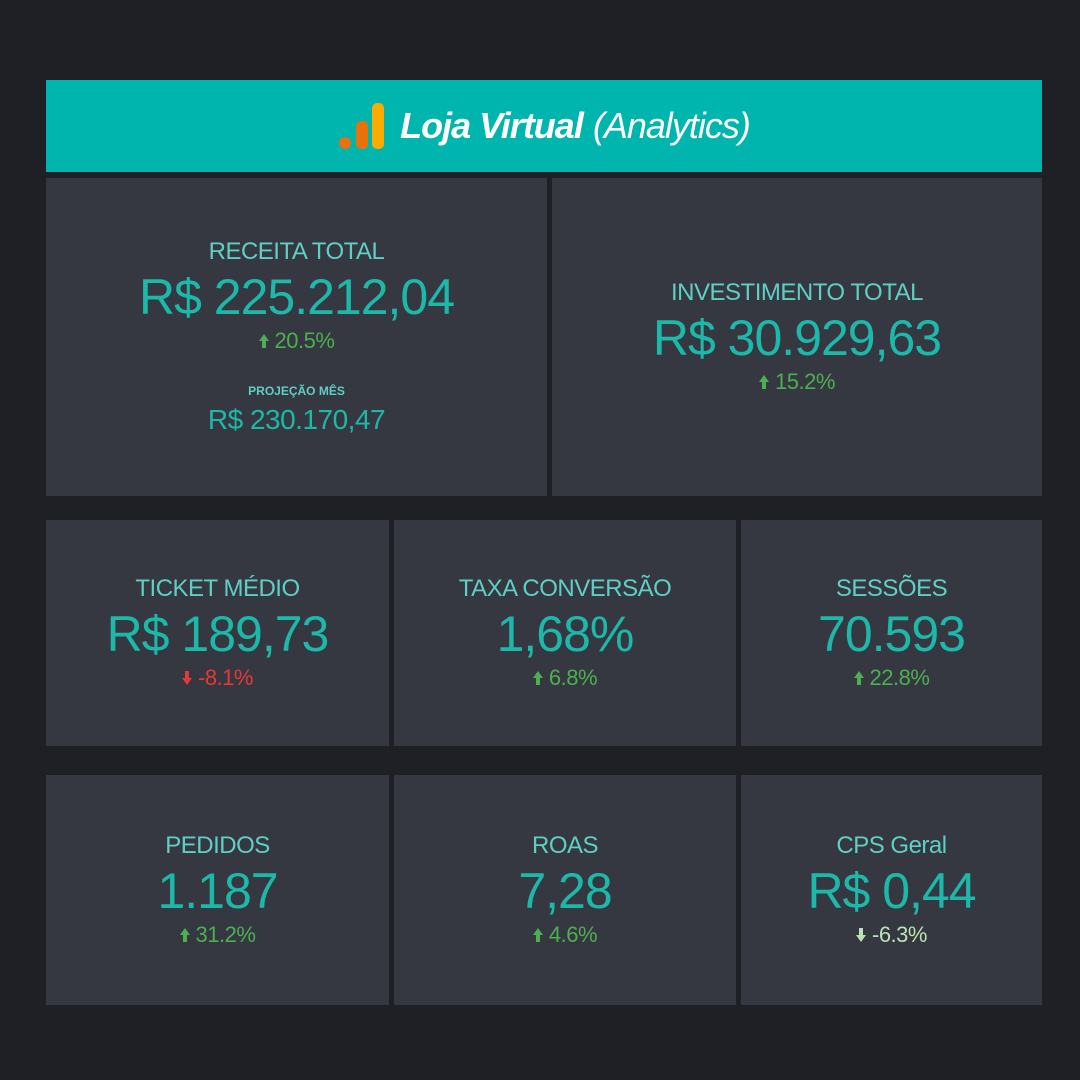 This screenshot has width=1080, height=1080. Describe the element at coordinates (805, 381) in the screenshot. I see `change-text: 15.2%` at that location.